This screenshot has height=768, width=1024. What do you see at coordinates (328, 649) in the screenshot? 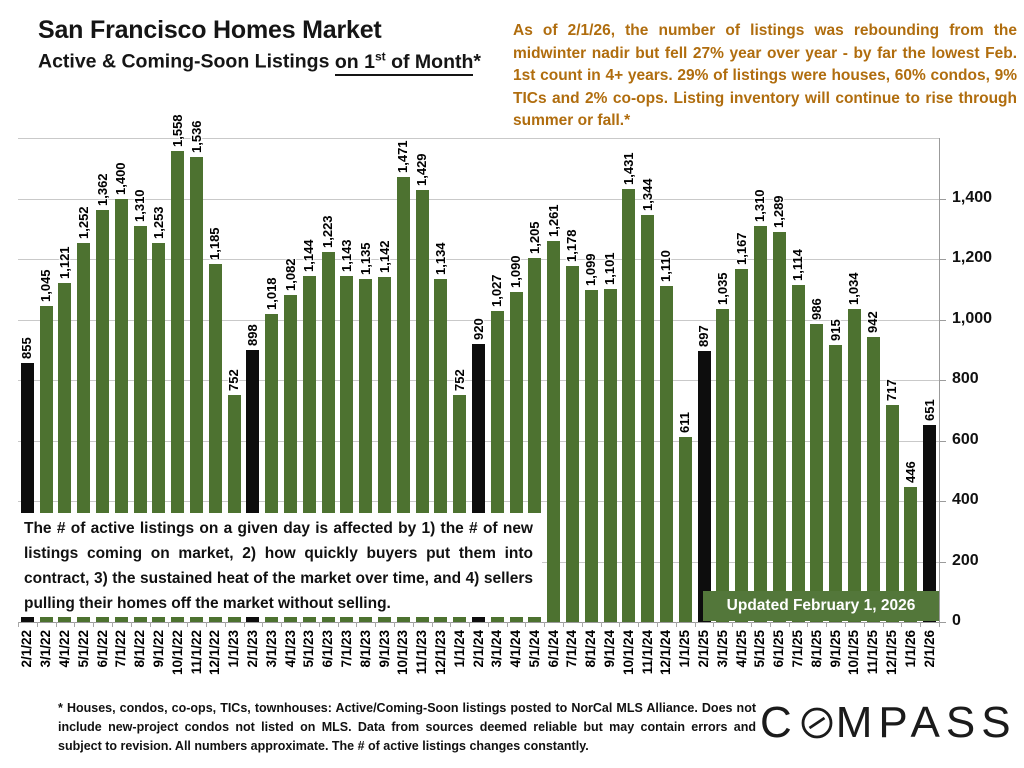
I see `x-axis-label: 6/1/23` at bounding box center [328, 649].